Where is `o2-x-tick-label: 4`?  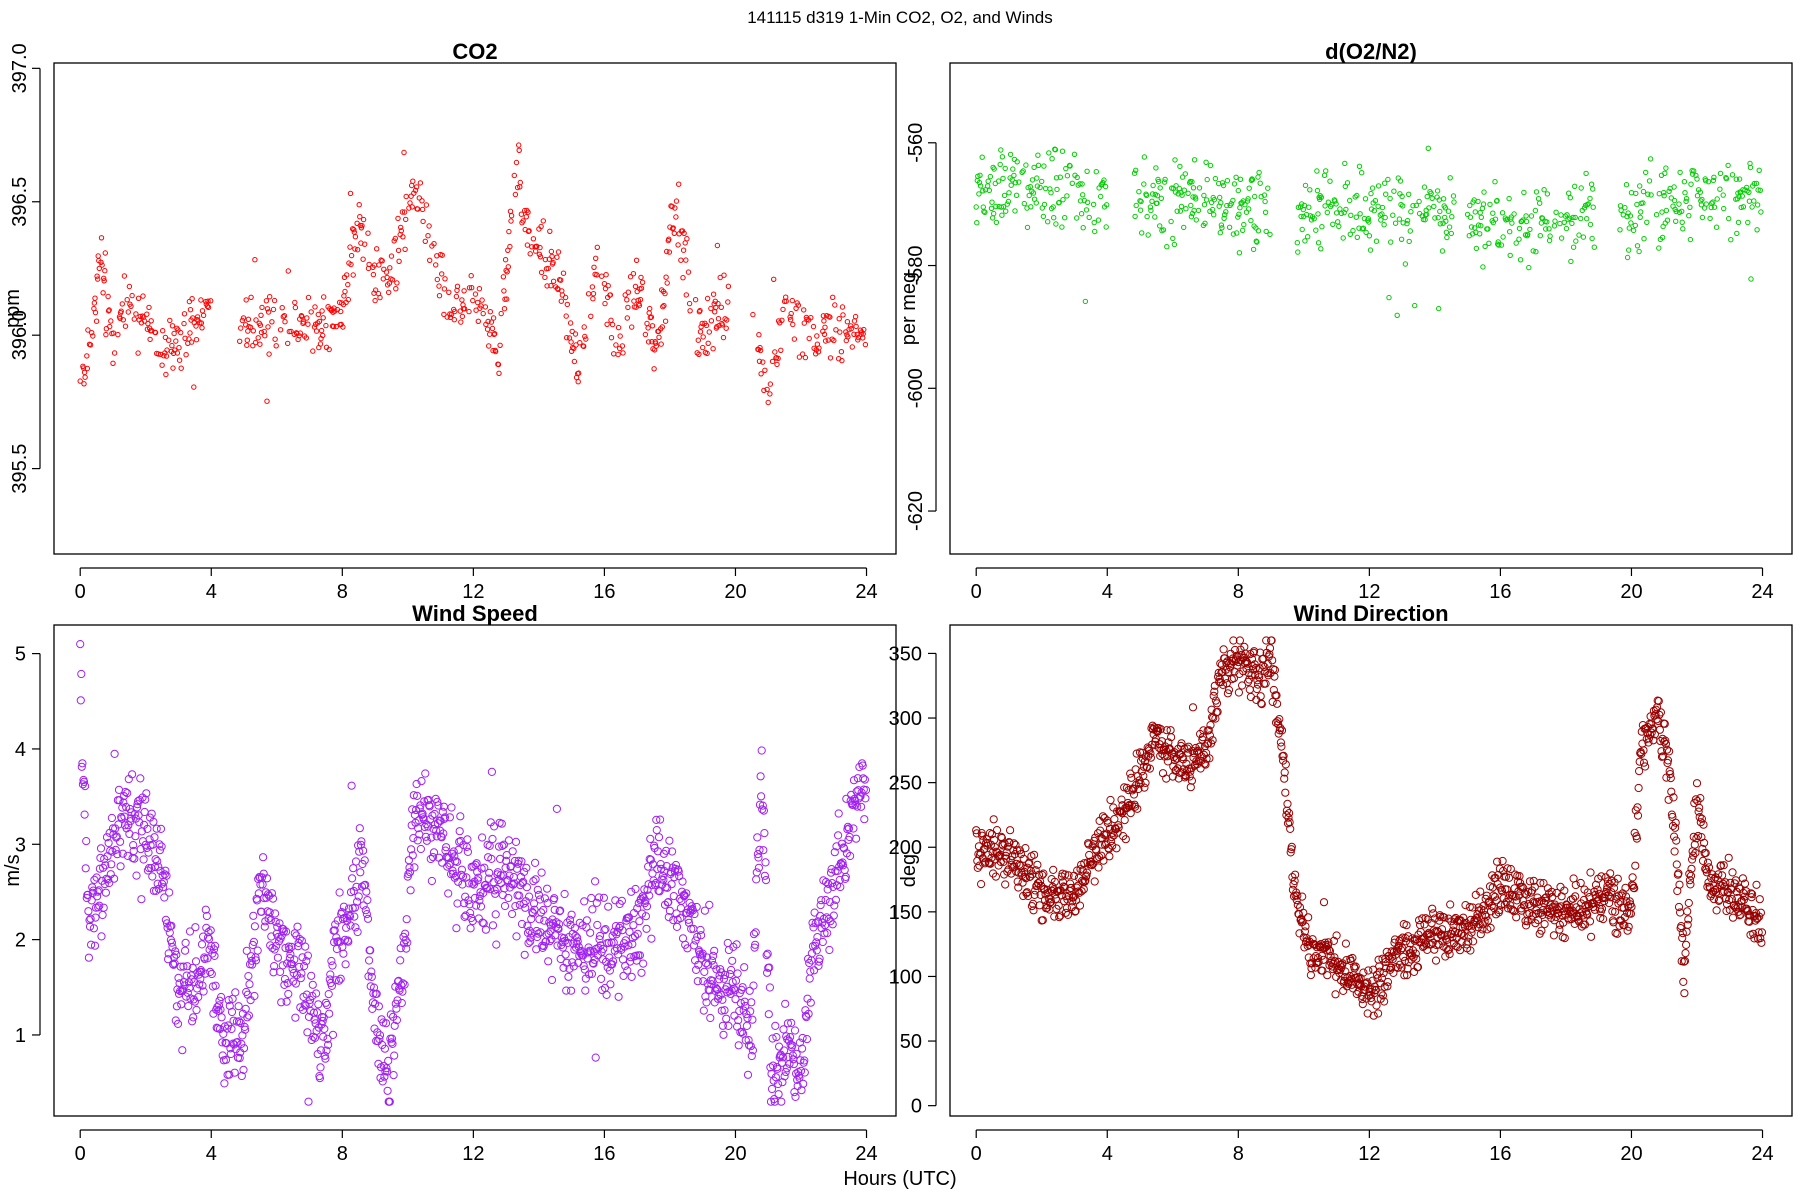 o2-x-tick-label: 4 is located at coordinates (1107, 592).